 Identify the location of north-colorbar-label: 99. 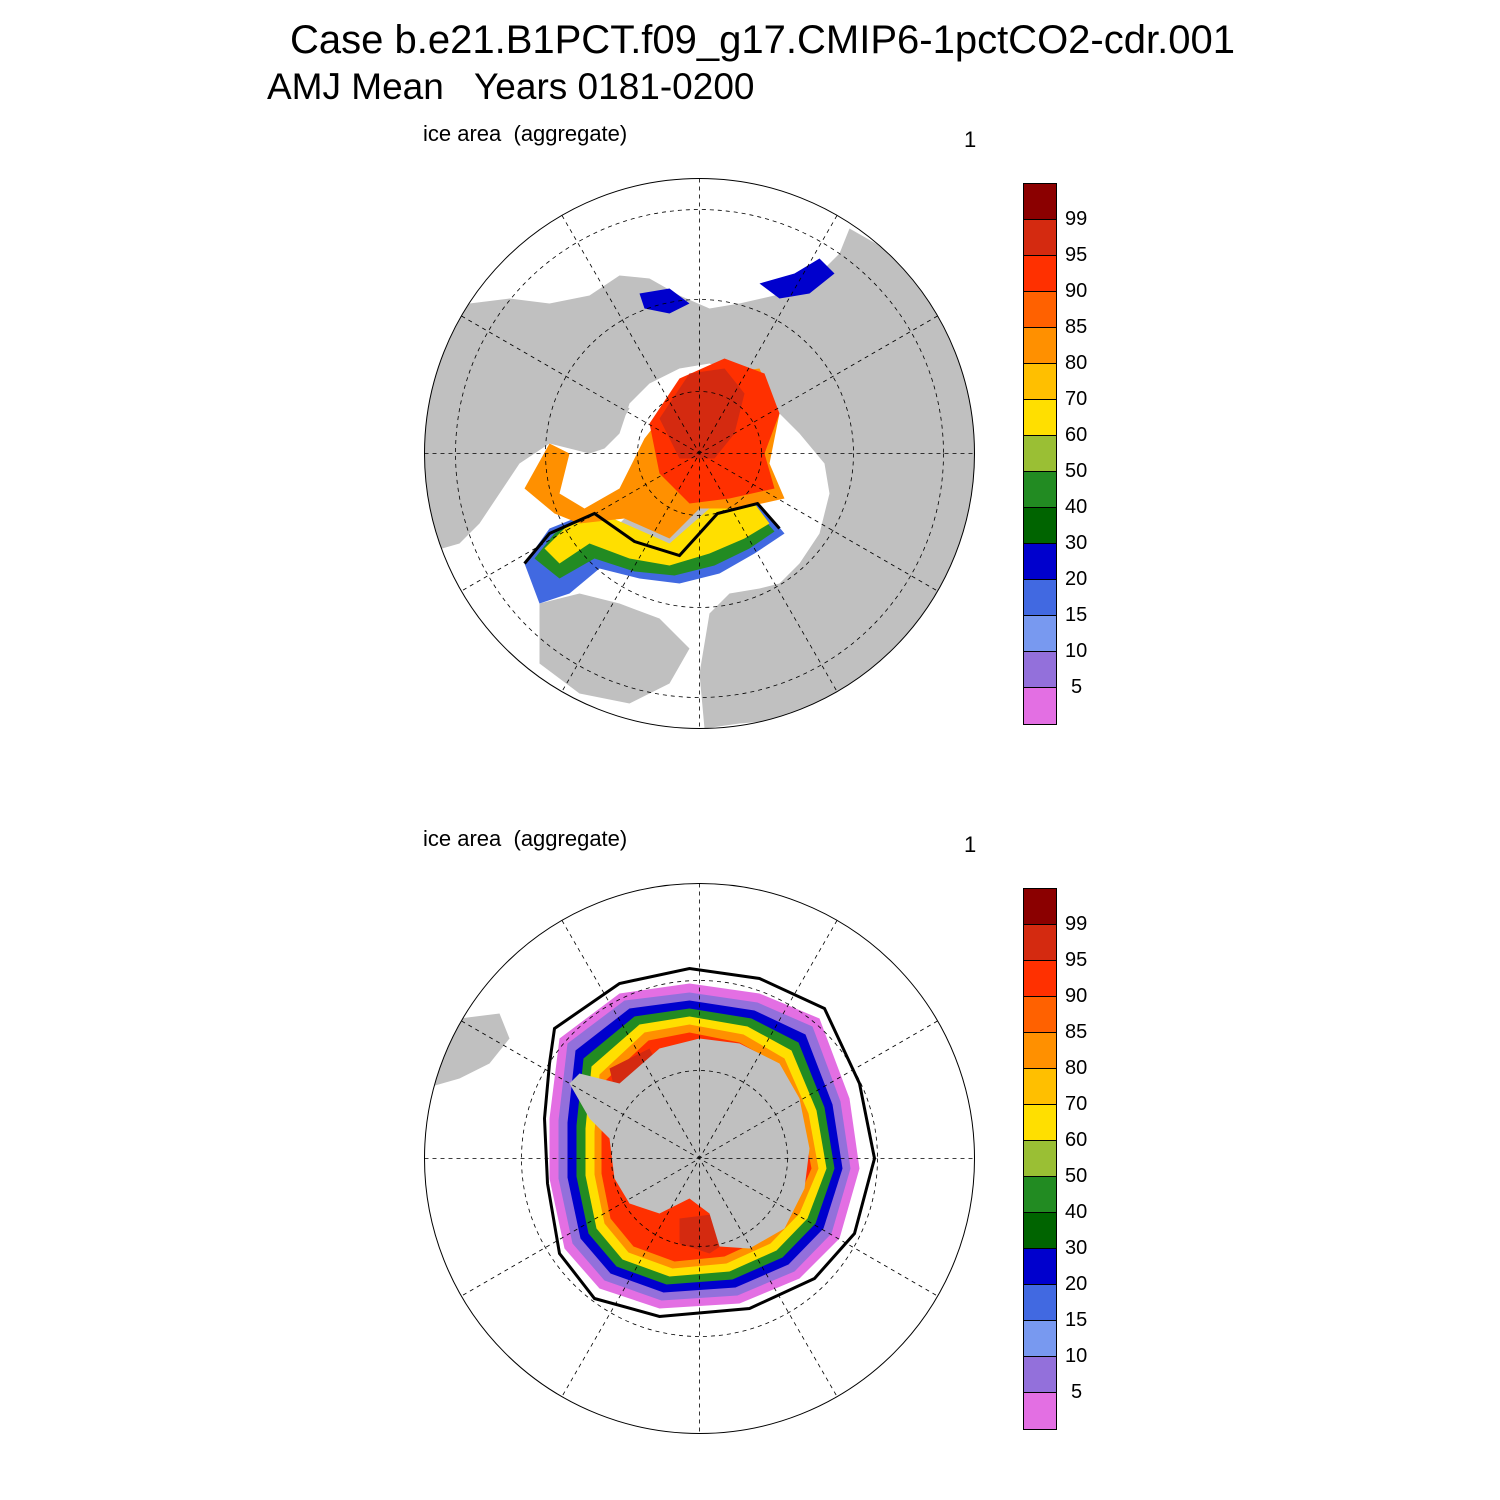
(1076, 219).